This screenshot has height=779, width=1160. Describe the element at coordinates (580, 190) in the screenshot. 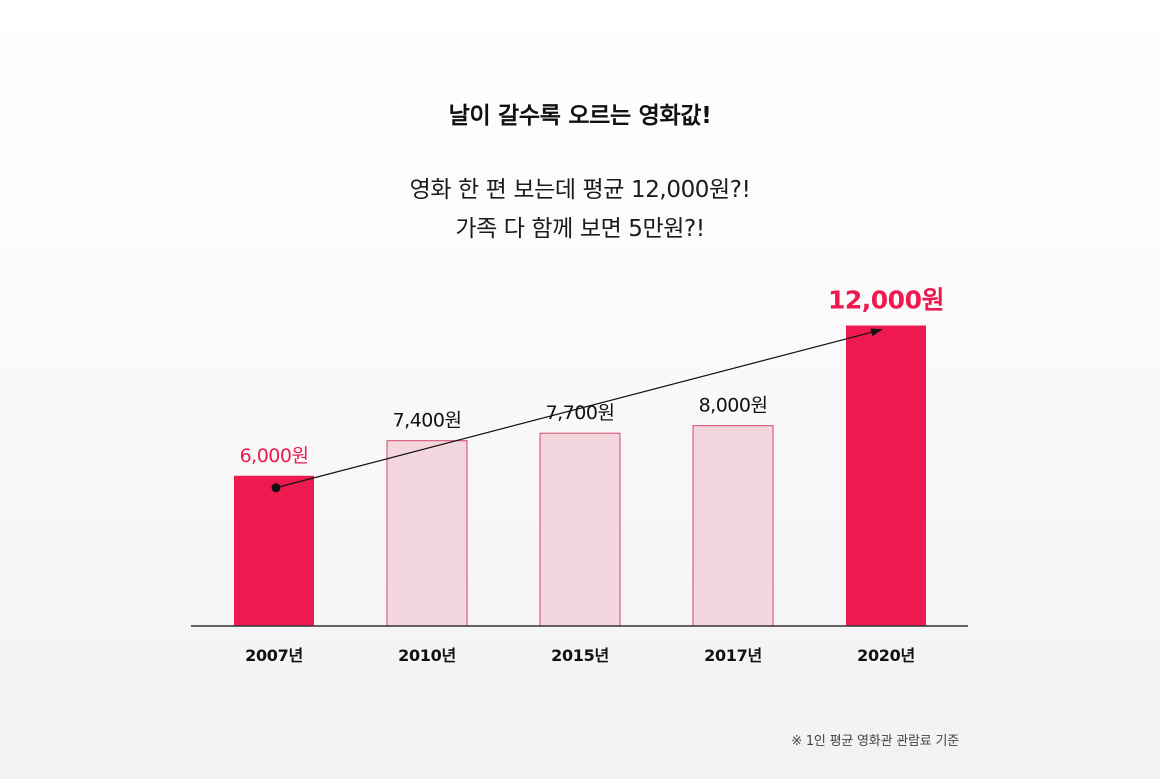

I see `subtitle-line-1: 영화 한 편 보는데 평균 12,000원?!` at that location.